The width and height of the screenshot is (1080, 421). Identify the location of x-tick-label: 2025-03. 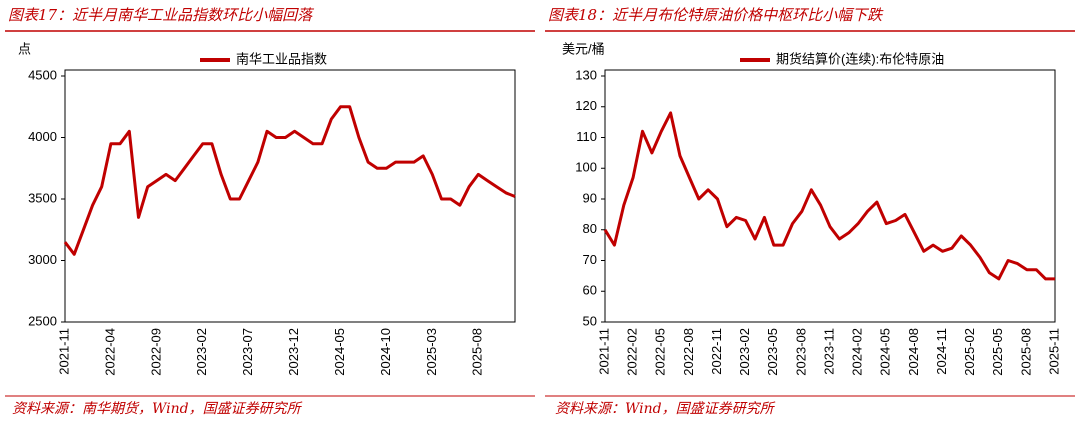
(431, 352).